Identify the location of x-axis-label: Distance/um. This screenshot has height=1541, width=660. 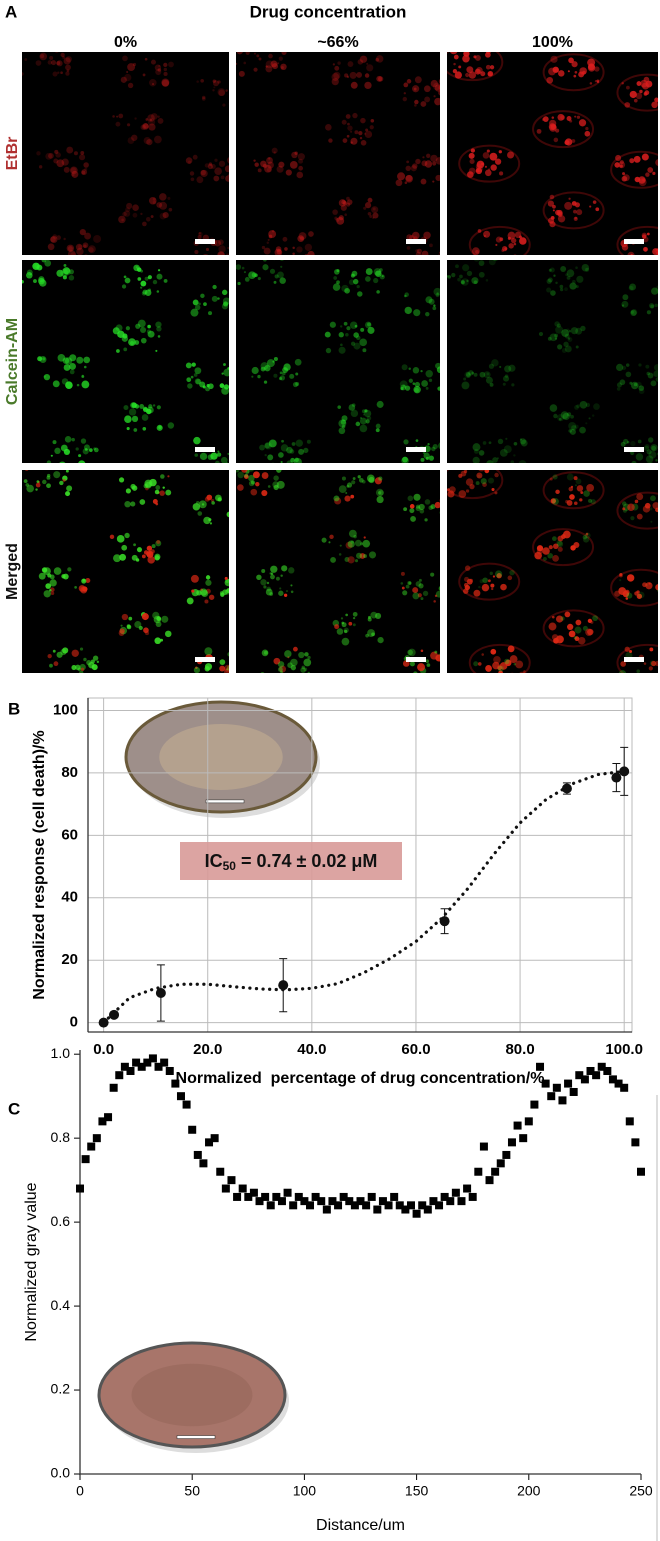
(360, 1525).